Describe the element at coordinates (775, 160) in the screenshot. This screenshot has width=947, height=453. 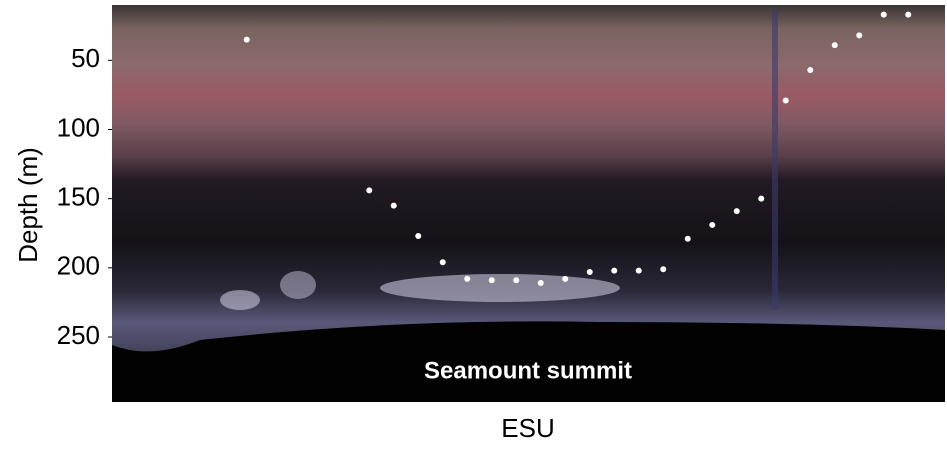
I see `artifact` at that location.